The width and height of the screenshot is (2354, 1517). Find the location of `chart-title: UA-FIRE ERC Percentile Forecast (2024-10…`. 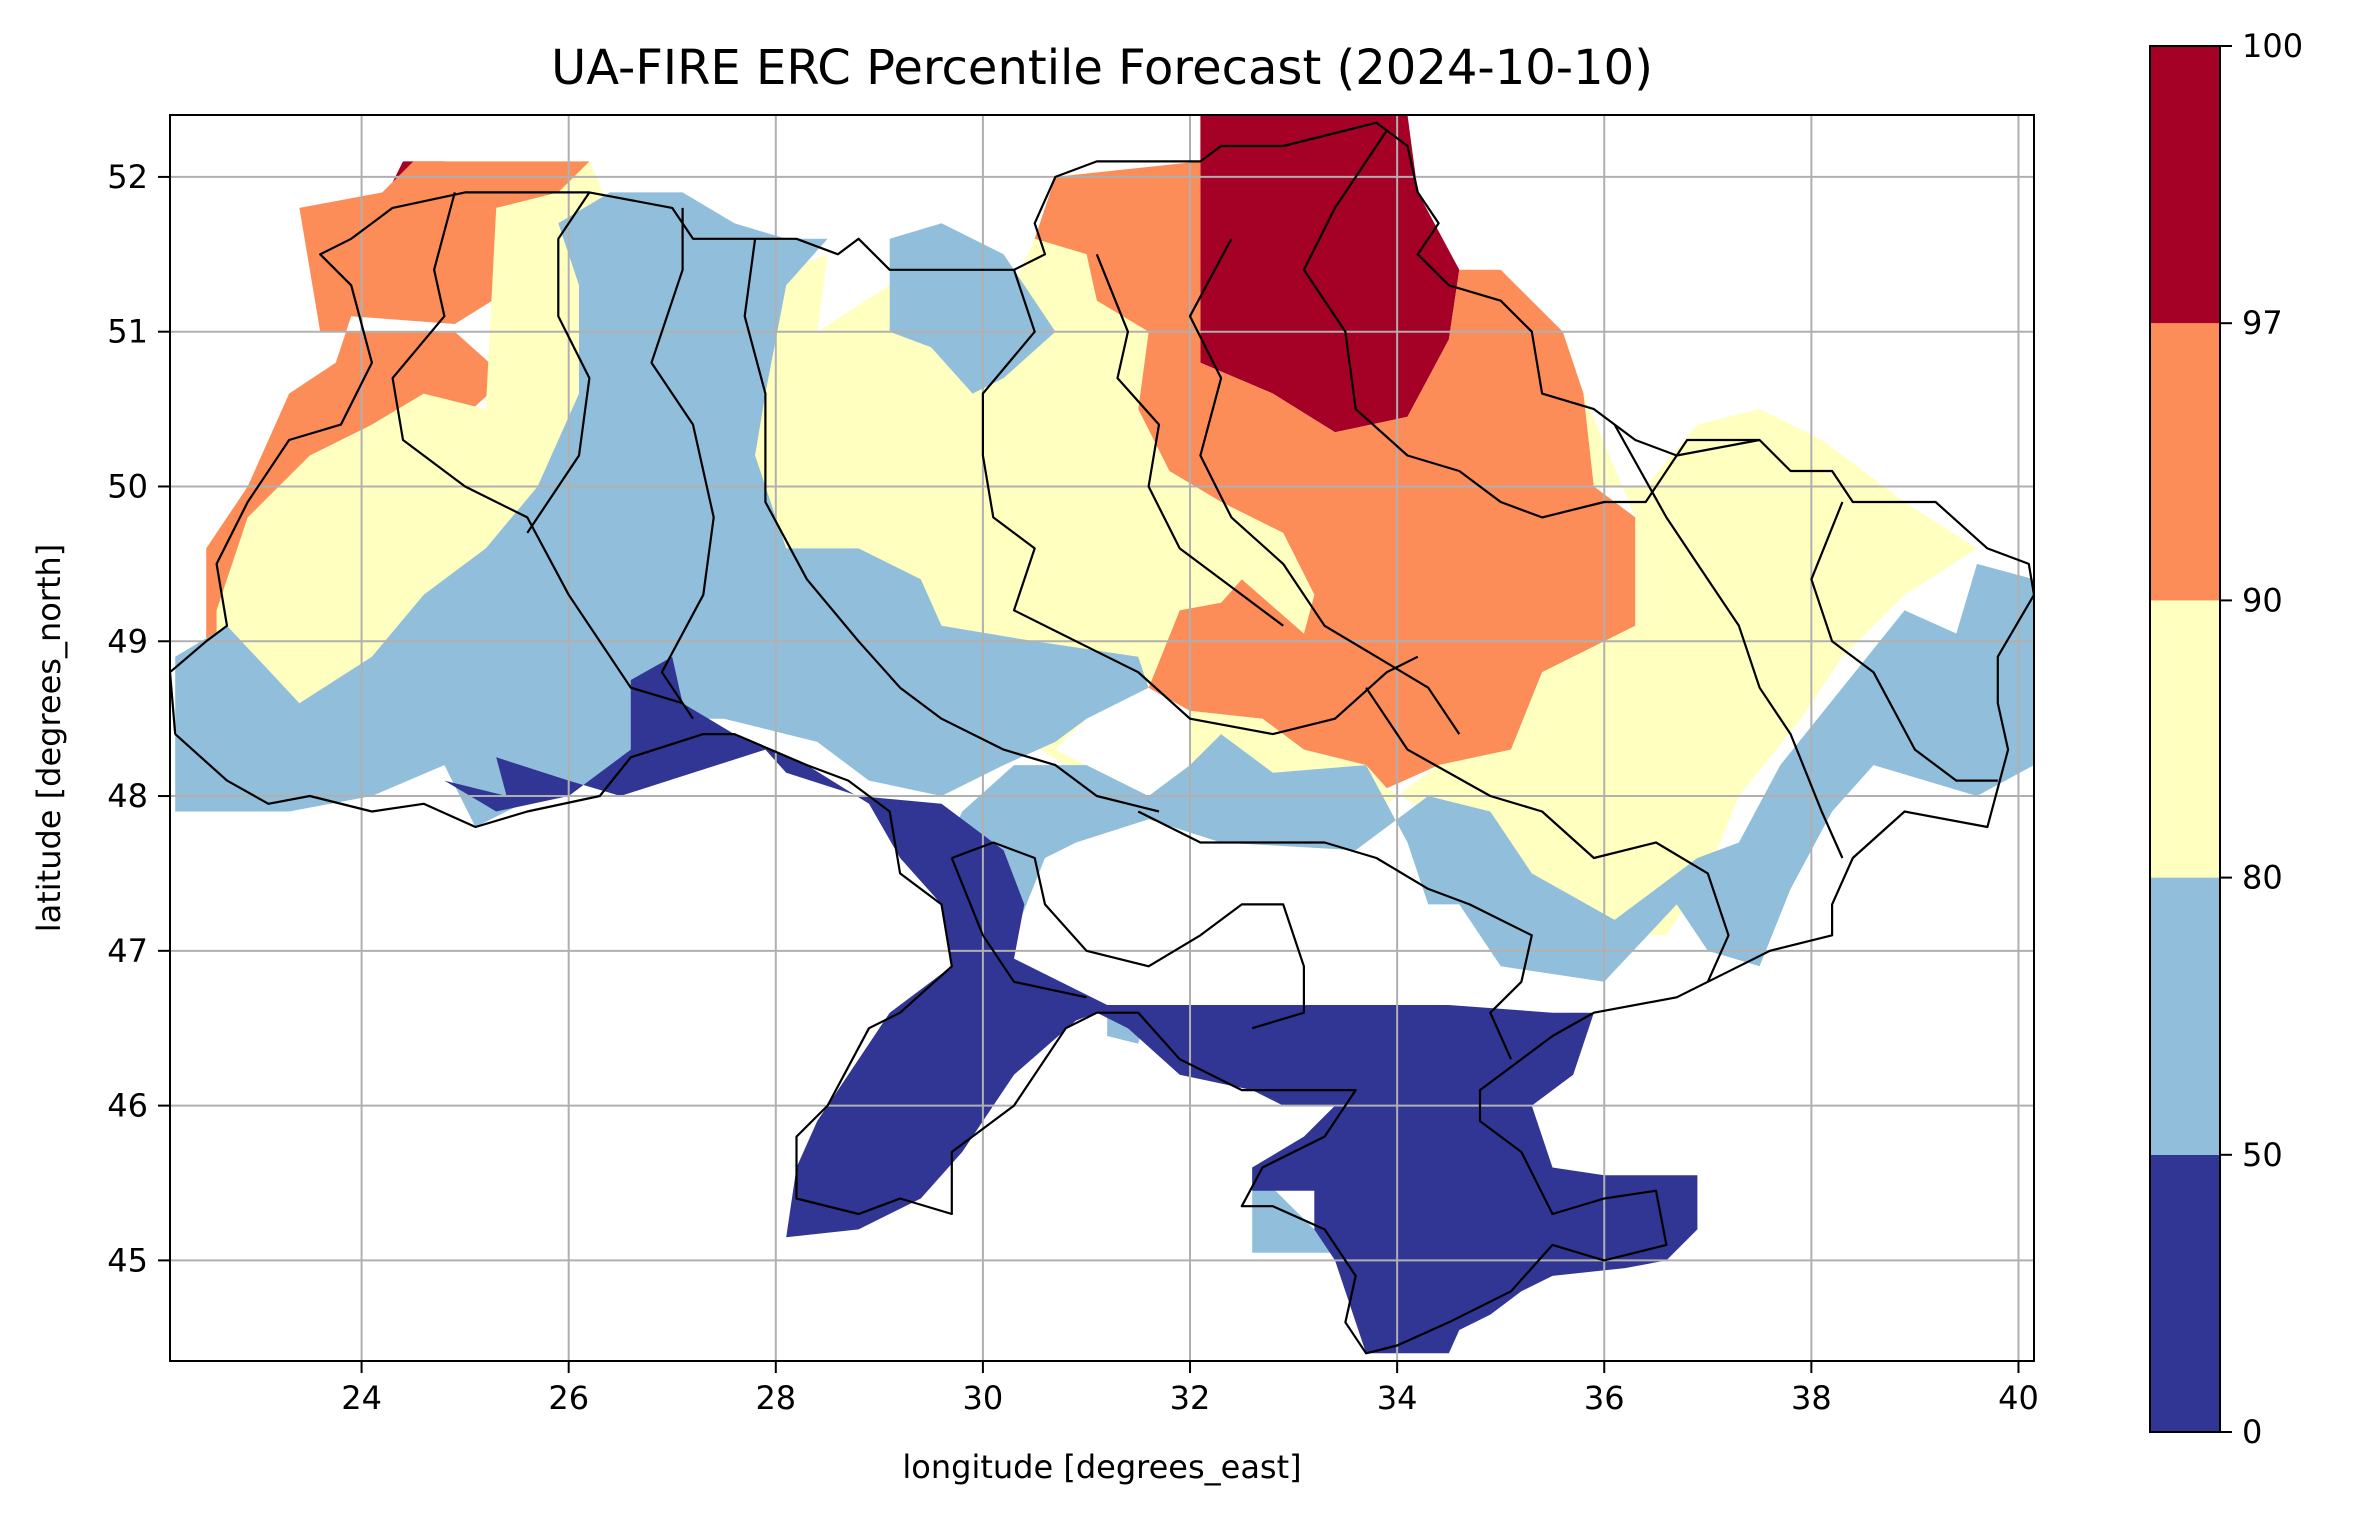

chart-title: UA-FIRE ERC Percentile Forecast (2024-10… is located at coordinates (1102, 68).